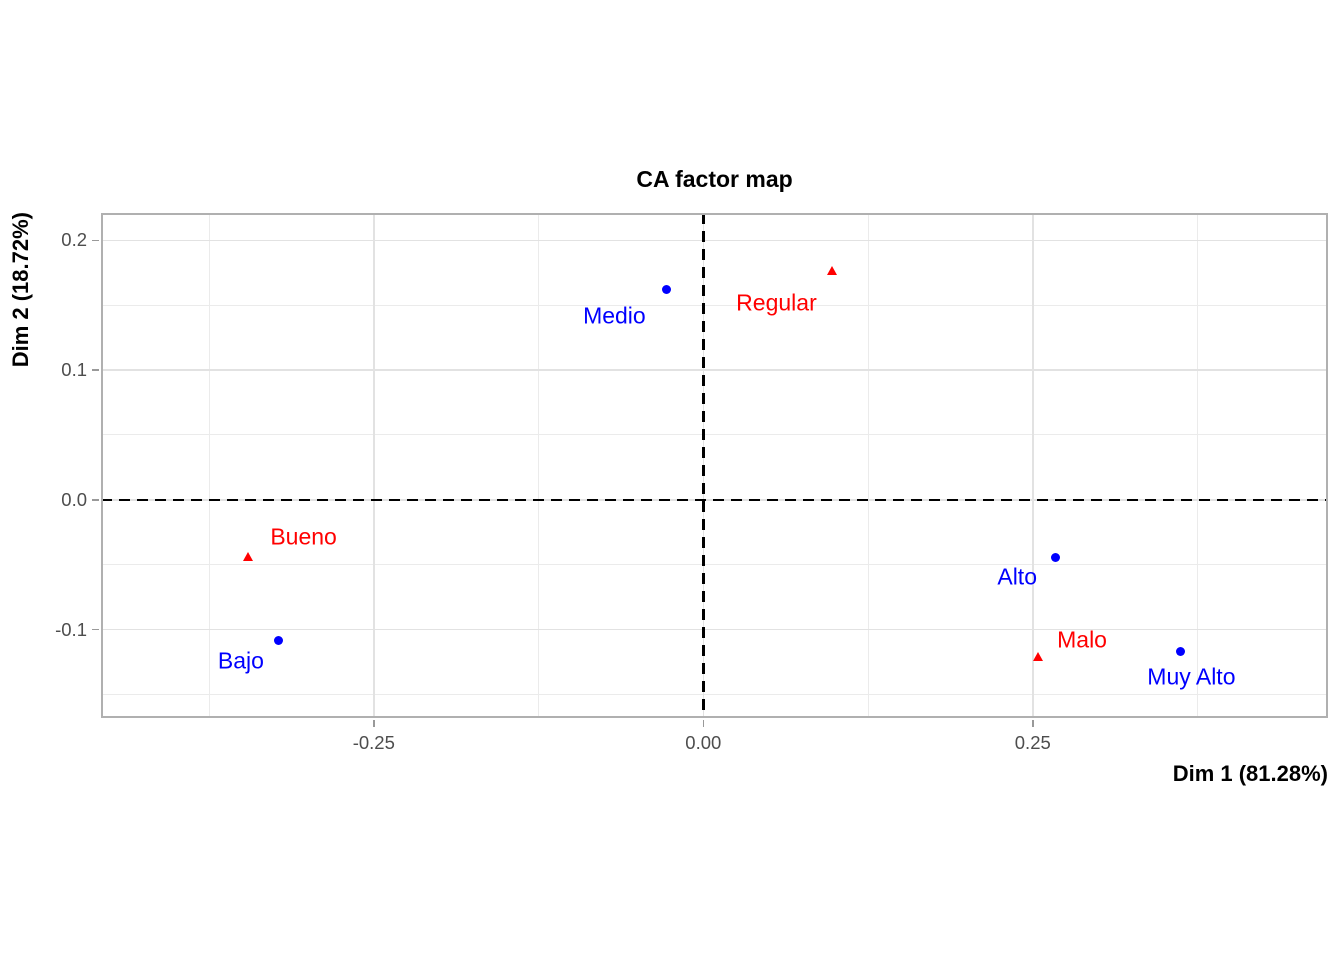  I want to click on data-point-malo, so click(1037, 656).